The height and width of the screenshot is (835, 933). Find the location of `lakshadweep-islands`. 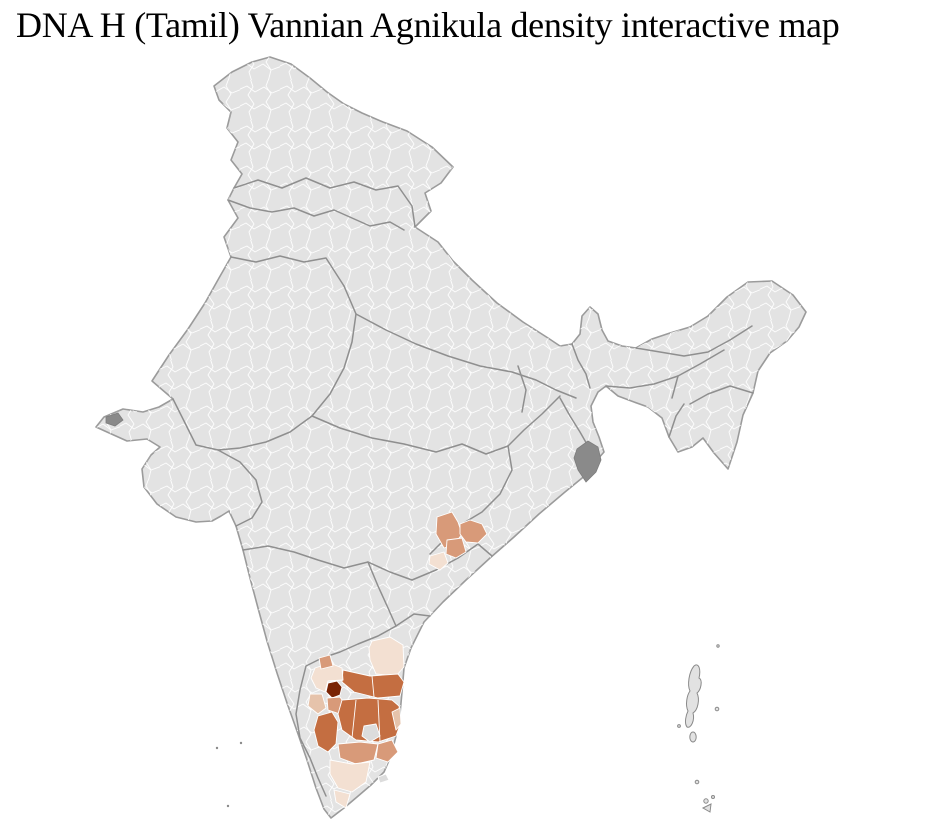

lakshadweep-islands is located at coordinates (229, 774).